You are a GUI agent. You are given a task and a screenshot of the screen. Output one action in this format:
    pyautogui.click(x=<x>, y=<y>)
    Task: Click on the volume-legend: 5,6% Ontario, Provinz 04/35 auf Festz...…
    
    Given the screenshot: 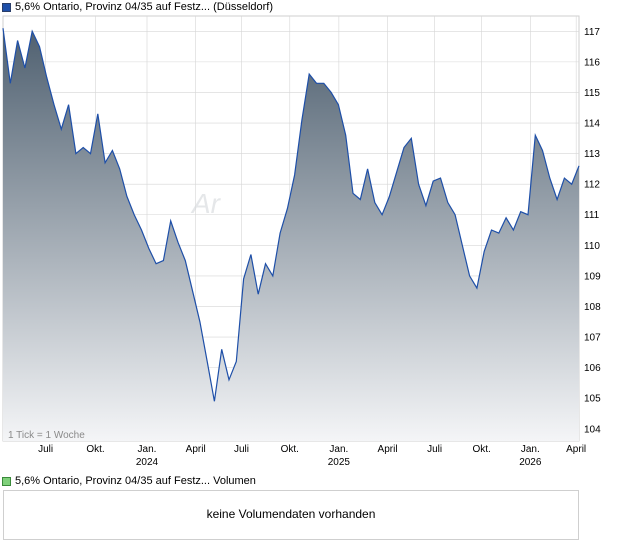 What is the action you would take?
    pyautogui.click(x=129, y=481)
    